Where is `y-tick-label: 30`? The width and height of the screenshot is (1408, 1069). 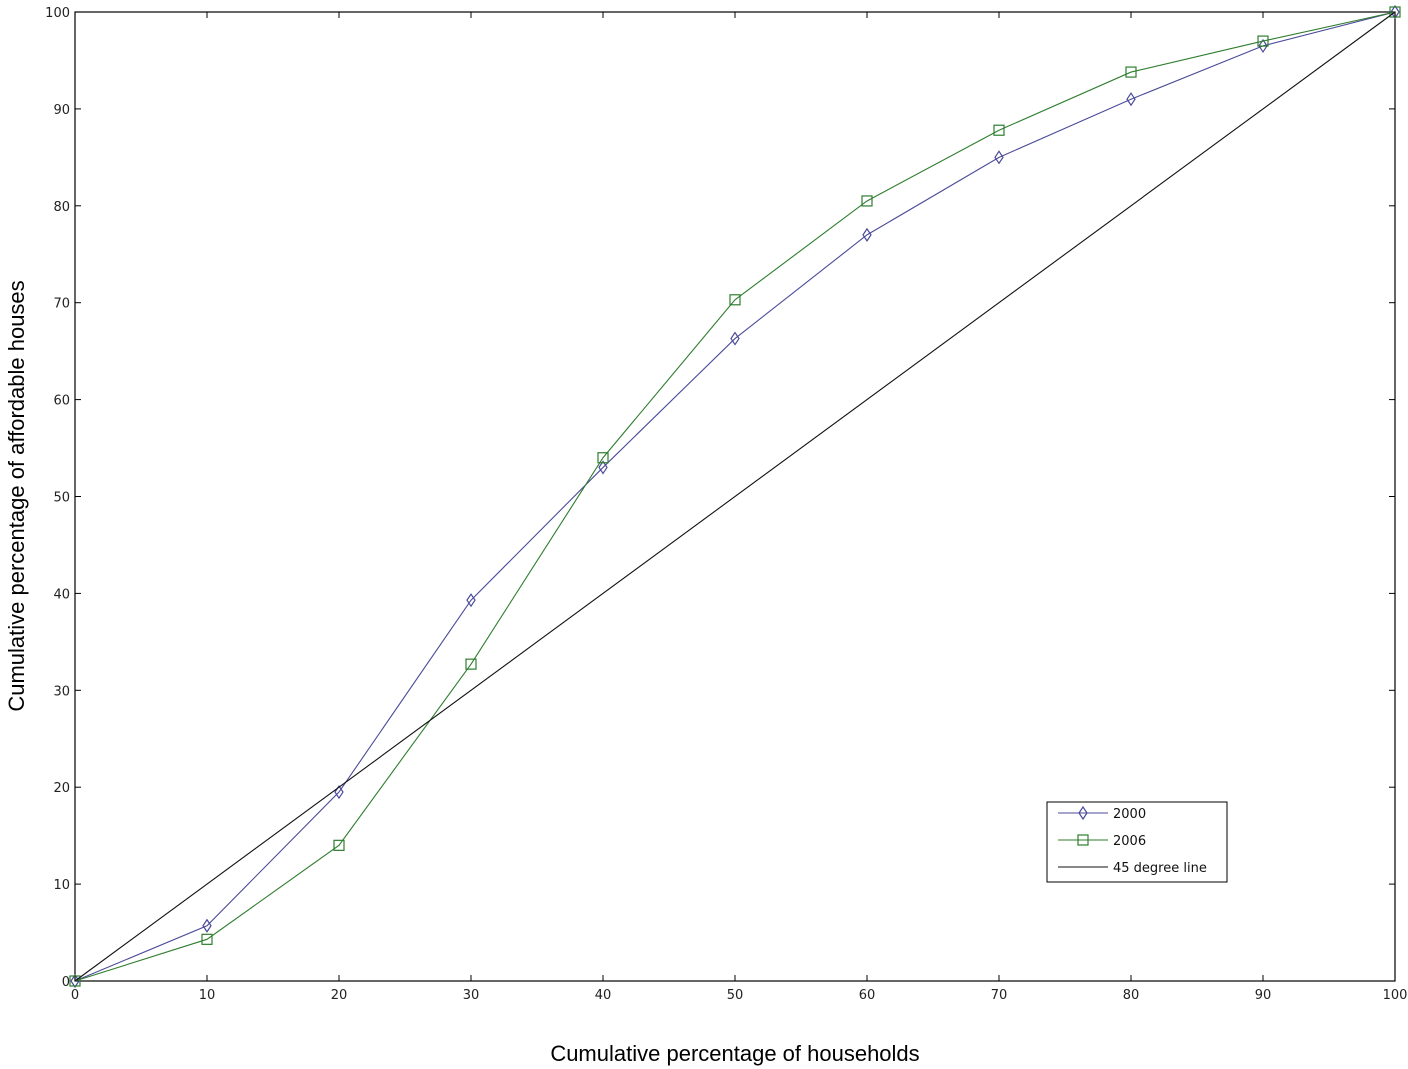
y-tick-label: 30 is located at coordinates (61, 691).